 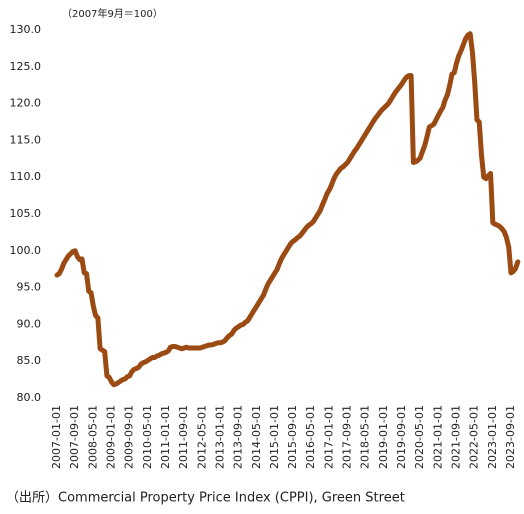 What do you see at coordinates (29, 360) in the screenshot?
I see `y-tick-label: 85.0` at bounding box center [29, 360].